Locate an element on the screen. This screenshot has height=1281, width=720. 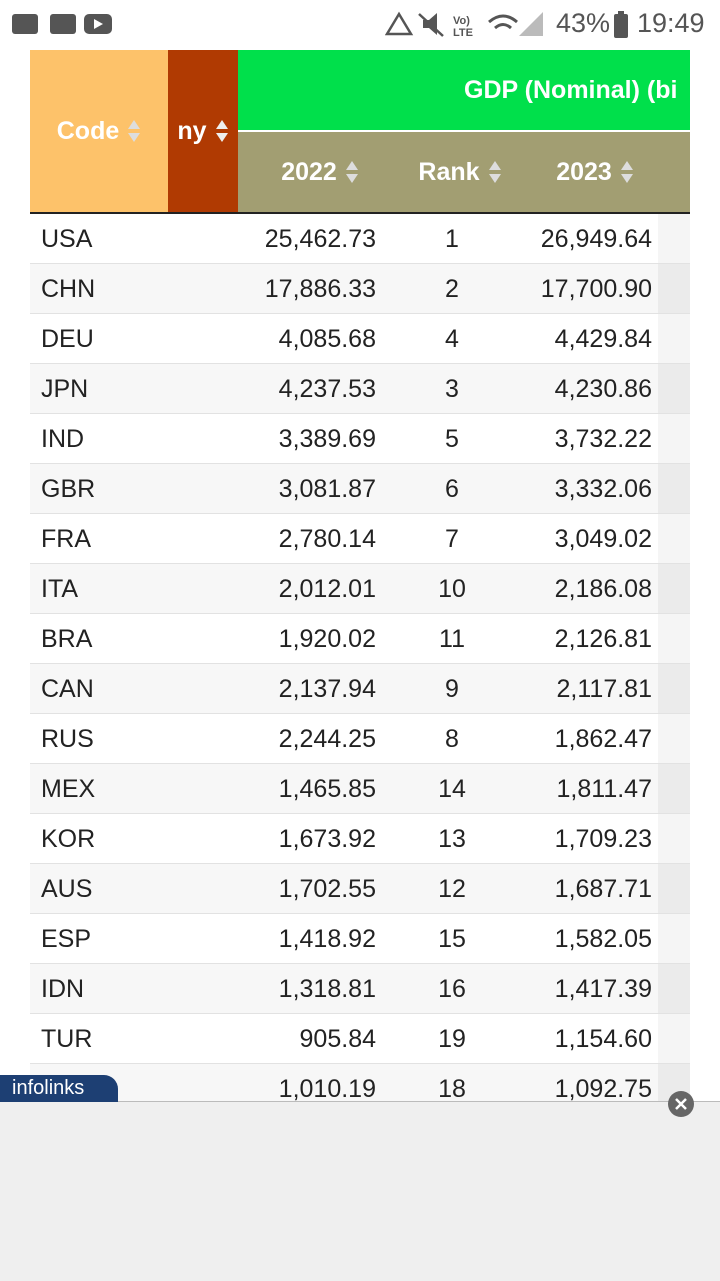
cell-2023: 2,186.08 is located at coordinates (603, 589).